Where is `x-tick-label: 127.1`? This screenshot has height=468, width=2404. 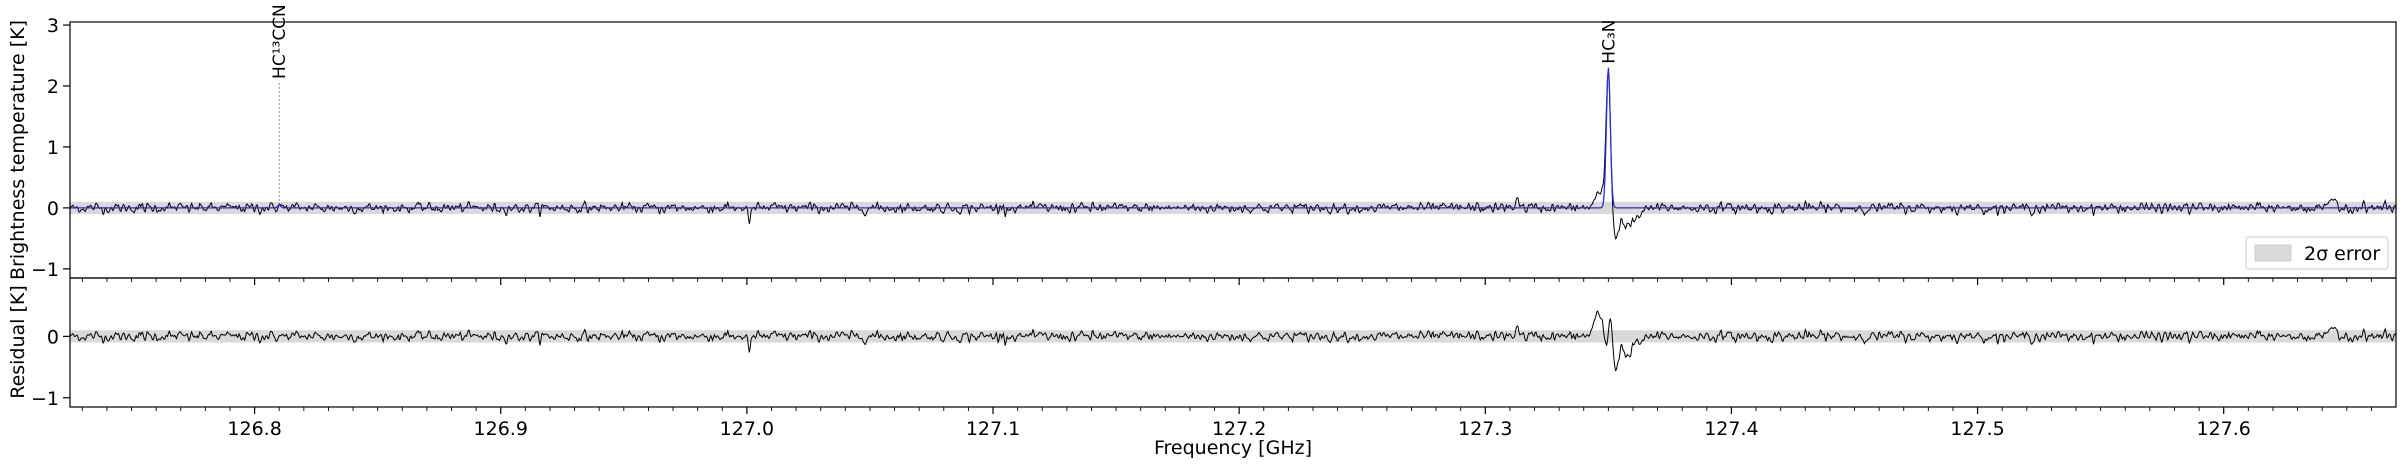 x-tick-label: 127.1 is located at coordinates (993, 429).